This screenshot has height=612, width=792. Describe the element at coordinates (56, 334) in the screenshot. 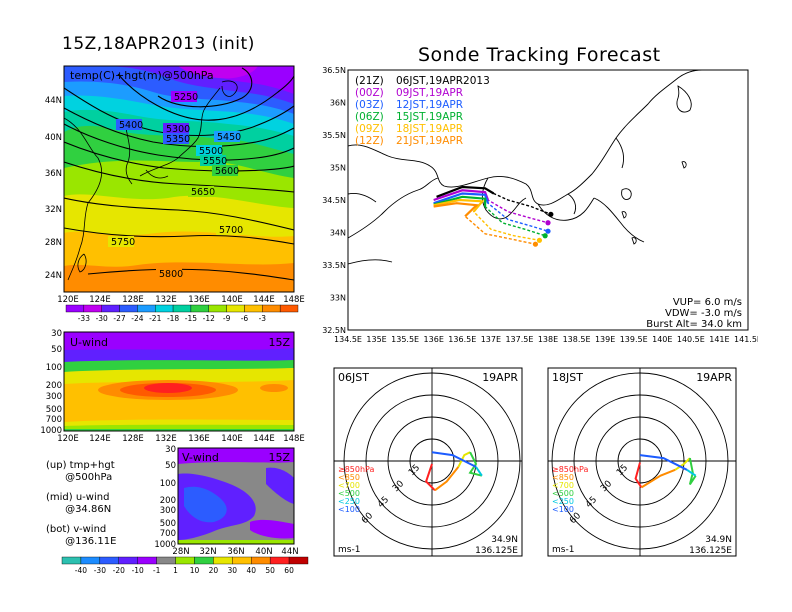

I see `uwind-pressure-tick: 30` at that location.